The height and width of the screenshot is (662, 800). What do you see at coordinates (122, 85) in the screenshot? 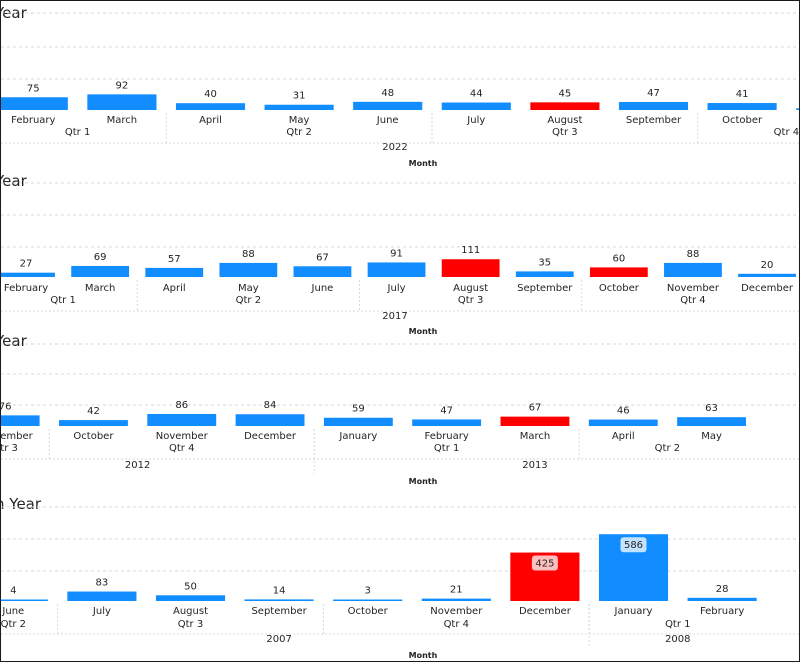
I see `value-label: 92` at bounding box center [122, 85].